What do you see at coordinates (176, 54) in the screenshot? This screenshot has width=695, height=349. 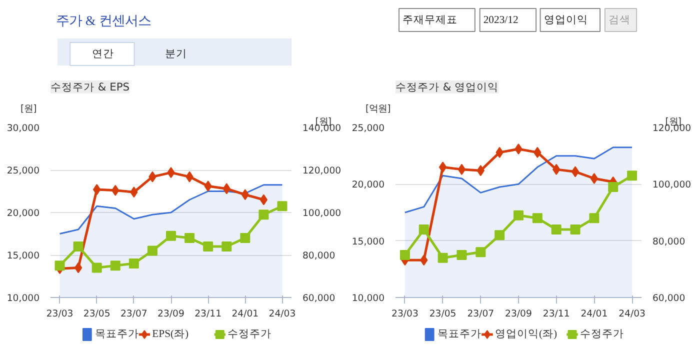 I see `text: 분기` at bounding box center [176, 54].